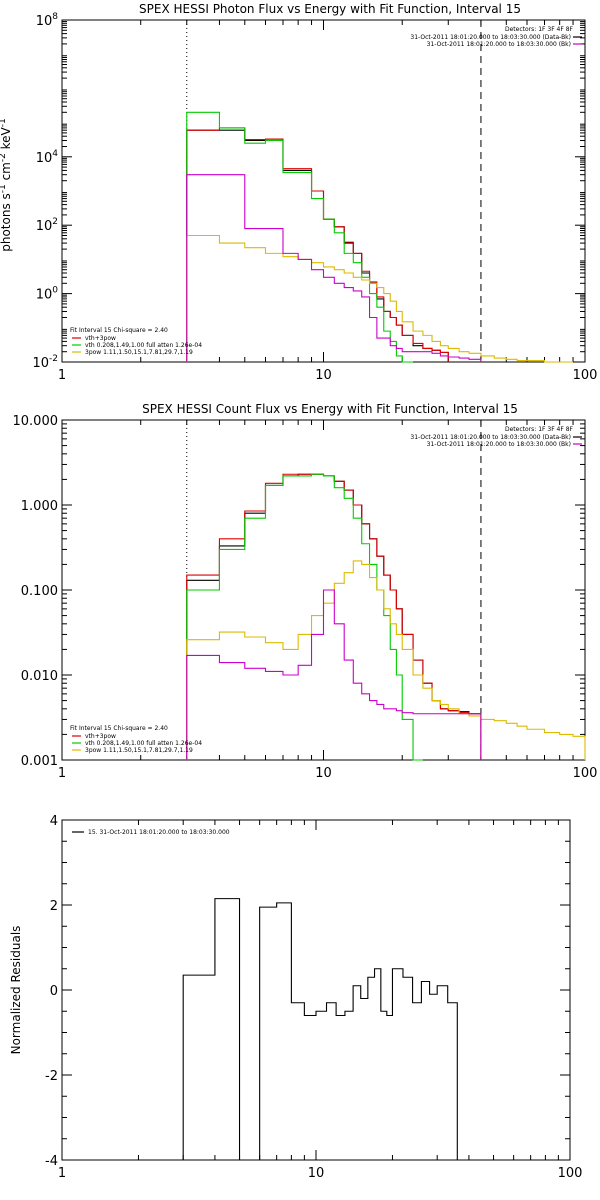 The height and width of the screenshot is (1200, 600). What do you see at coordinates (39, 591) in the screenshot?
I see `y-tick-label: 0.100` at bounding box center [39, 591].